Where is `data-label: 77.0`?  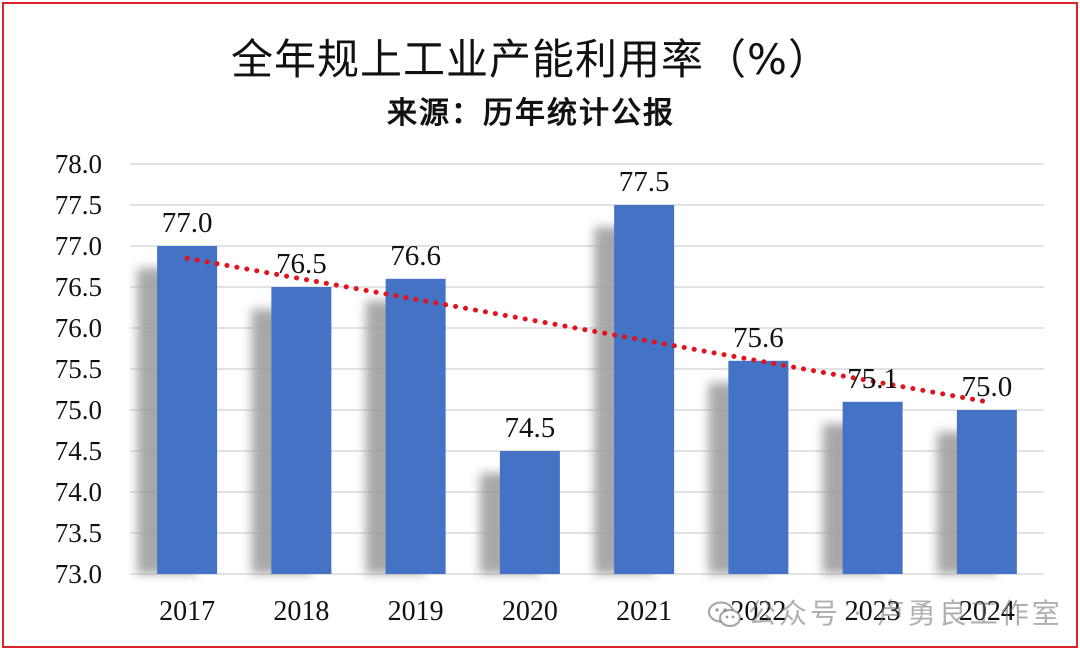 data-label: 77.0 is located at coordinates (187, 223).